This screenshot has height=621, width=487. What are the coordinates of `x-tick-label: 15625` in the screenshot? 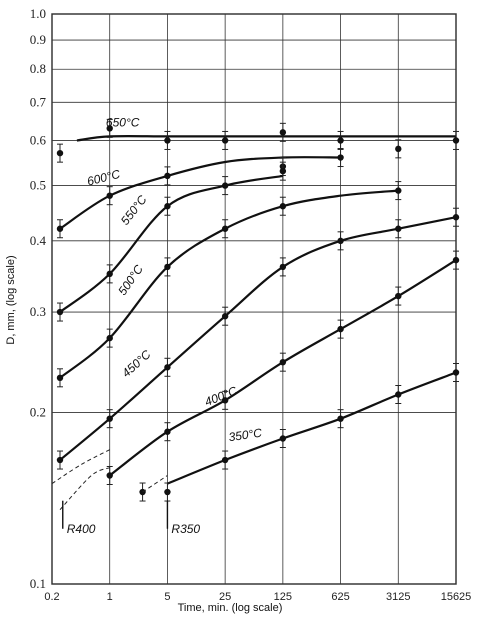 It's located at (456, 597).